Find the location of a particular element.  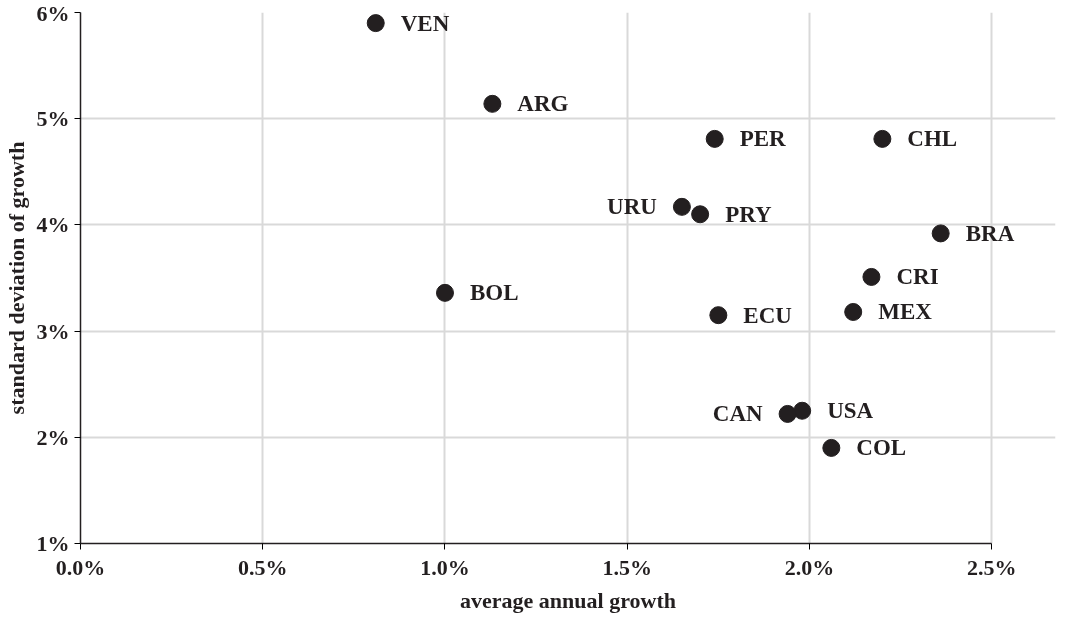

x-tick-label: 0.5% is located at coordinates (262, 567).